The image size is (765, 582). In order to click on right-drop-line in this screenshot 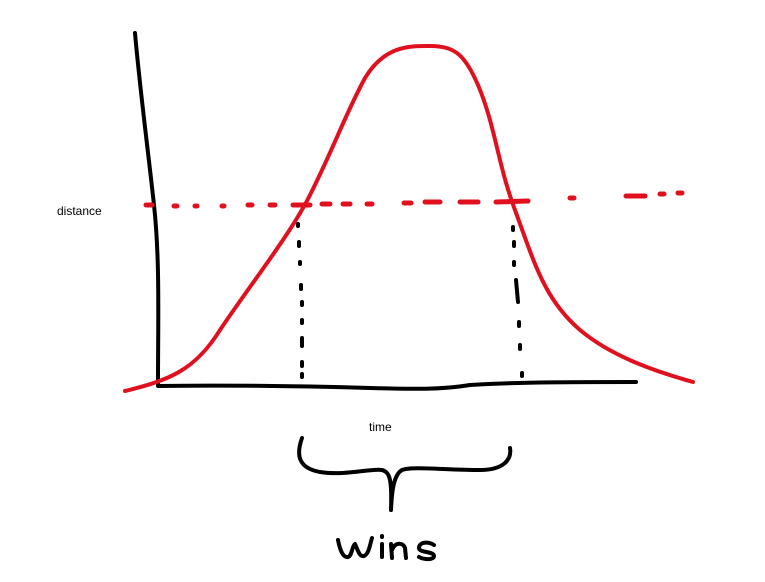, I will do `click(517, 301)`.